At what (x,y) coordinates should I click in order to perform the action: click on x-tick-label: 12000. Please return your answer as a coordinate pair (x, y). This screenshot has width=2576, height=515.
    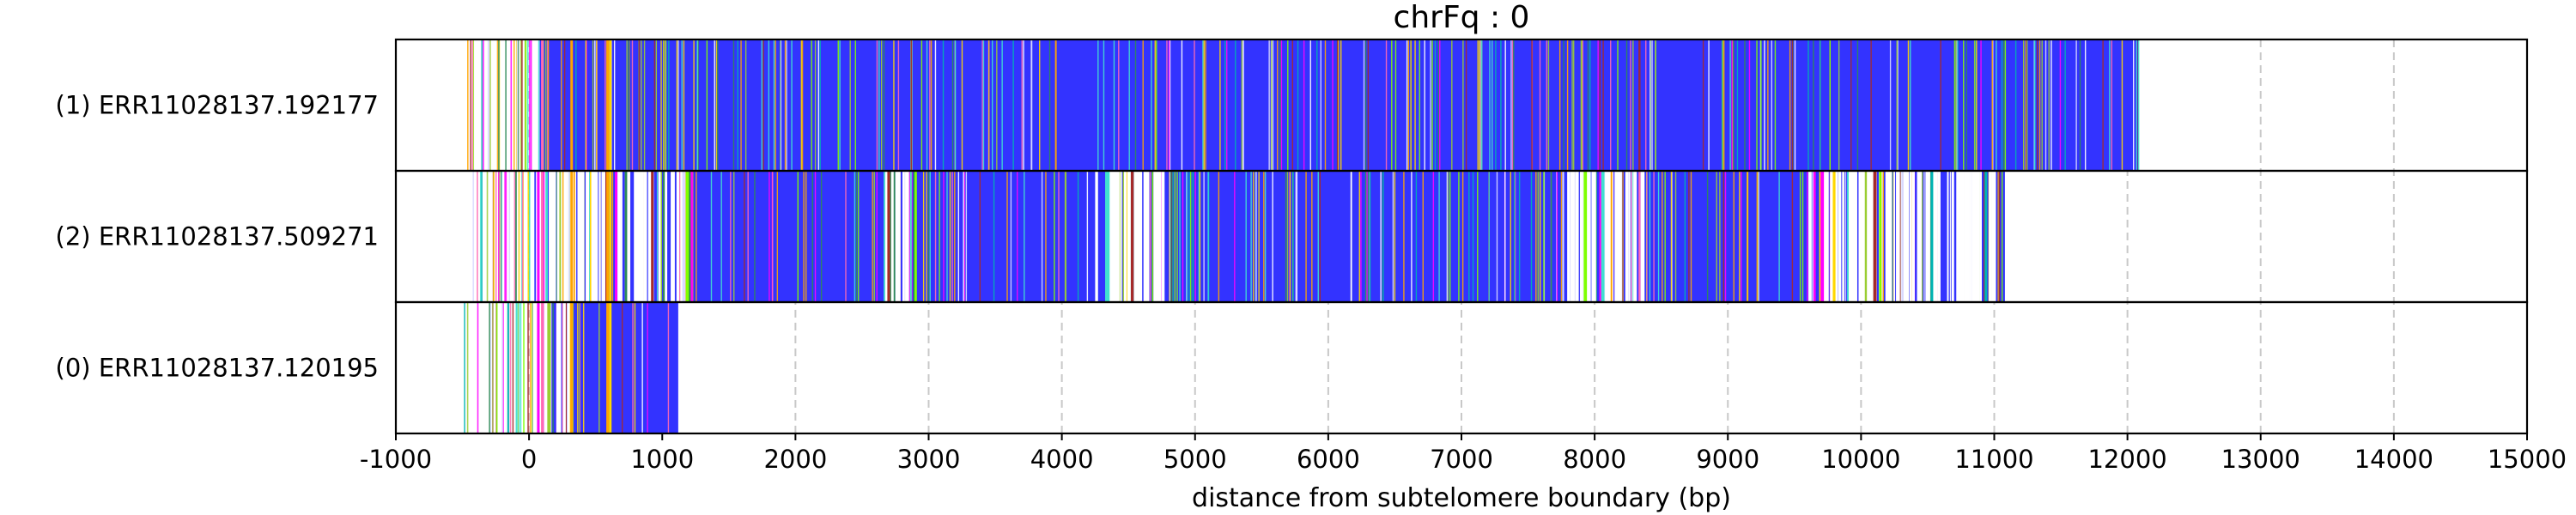
    Looking at the image, I should click on (2126, 459).